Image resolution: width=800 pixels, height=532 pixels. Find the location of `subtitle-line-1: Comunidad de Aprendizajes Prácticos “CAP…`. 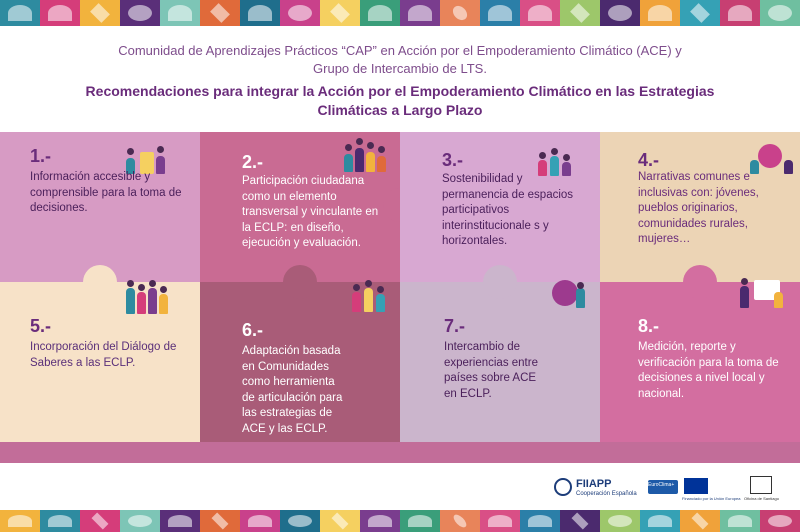

subtitle-line-1: Comunidad de Aprendizajes Prácticos “CAP… is located at coordinates (400, 50).